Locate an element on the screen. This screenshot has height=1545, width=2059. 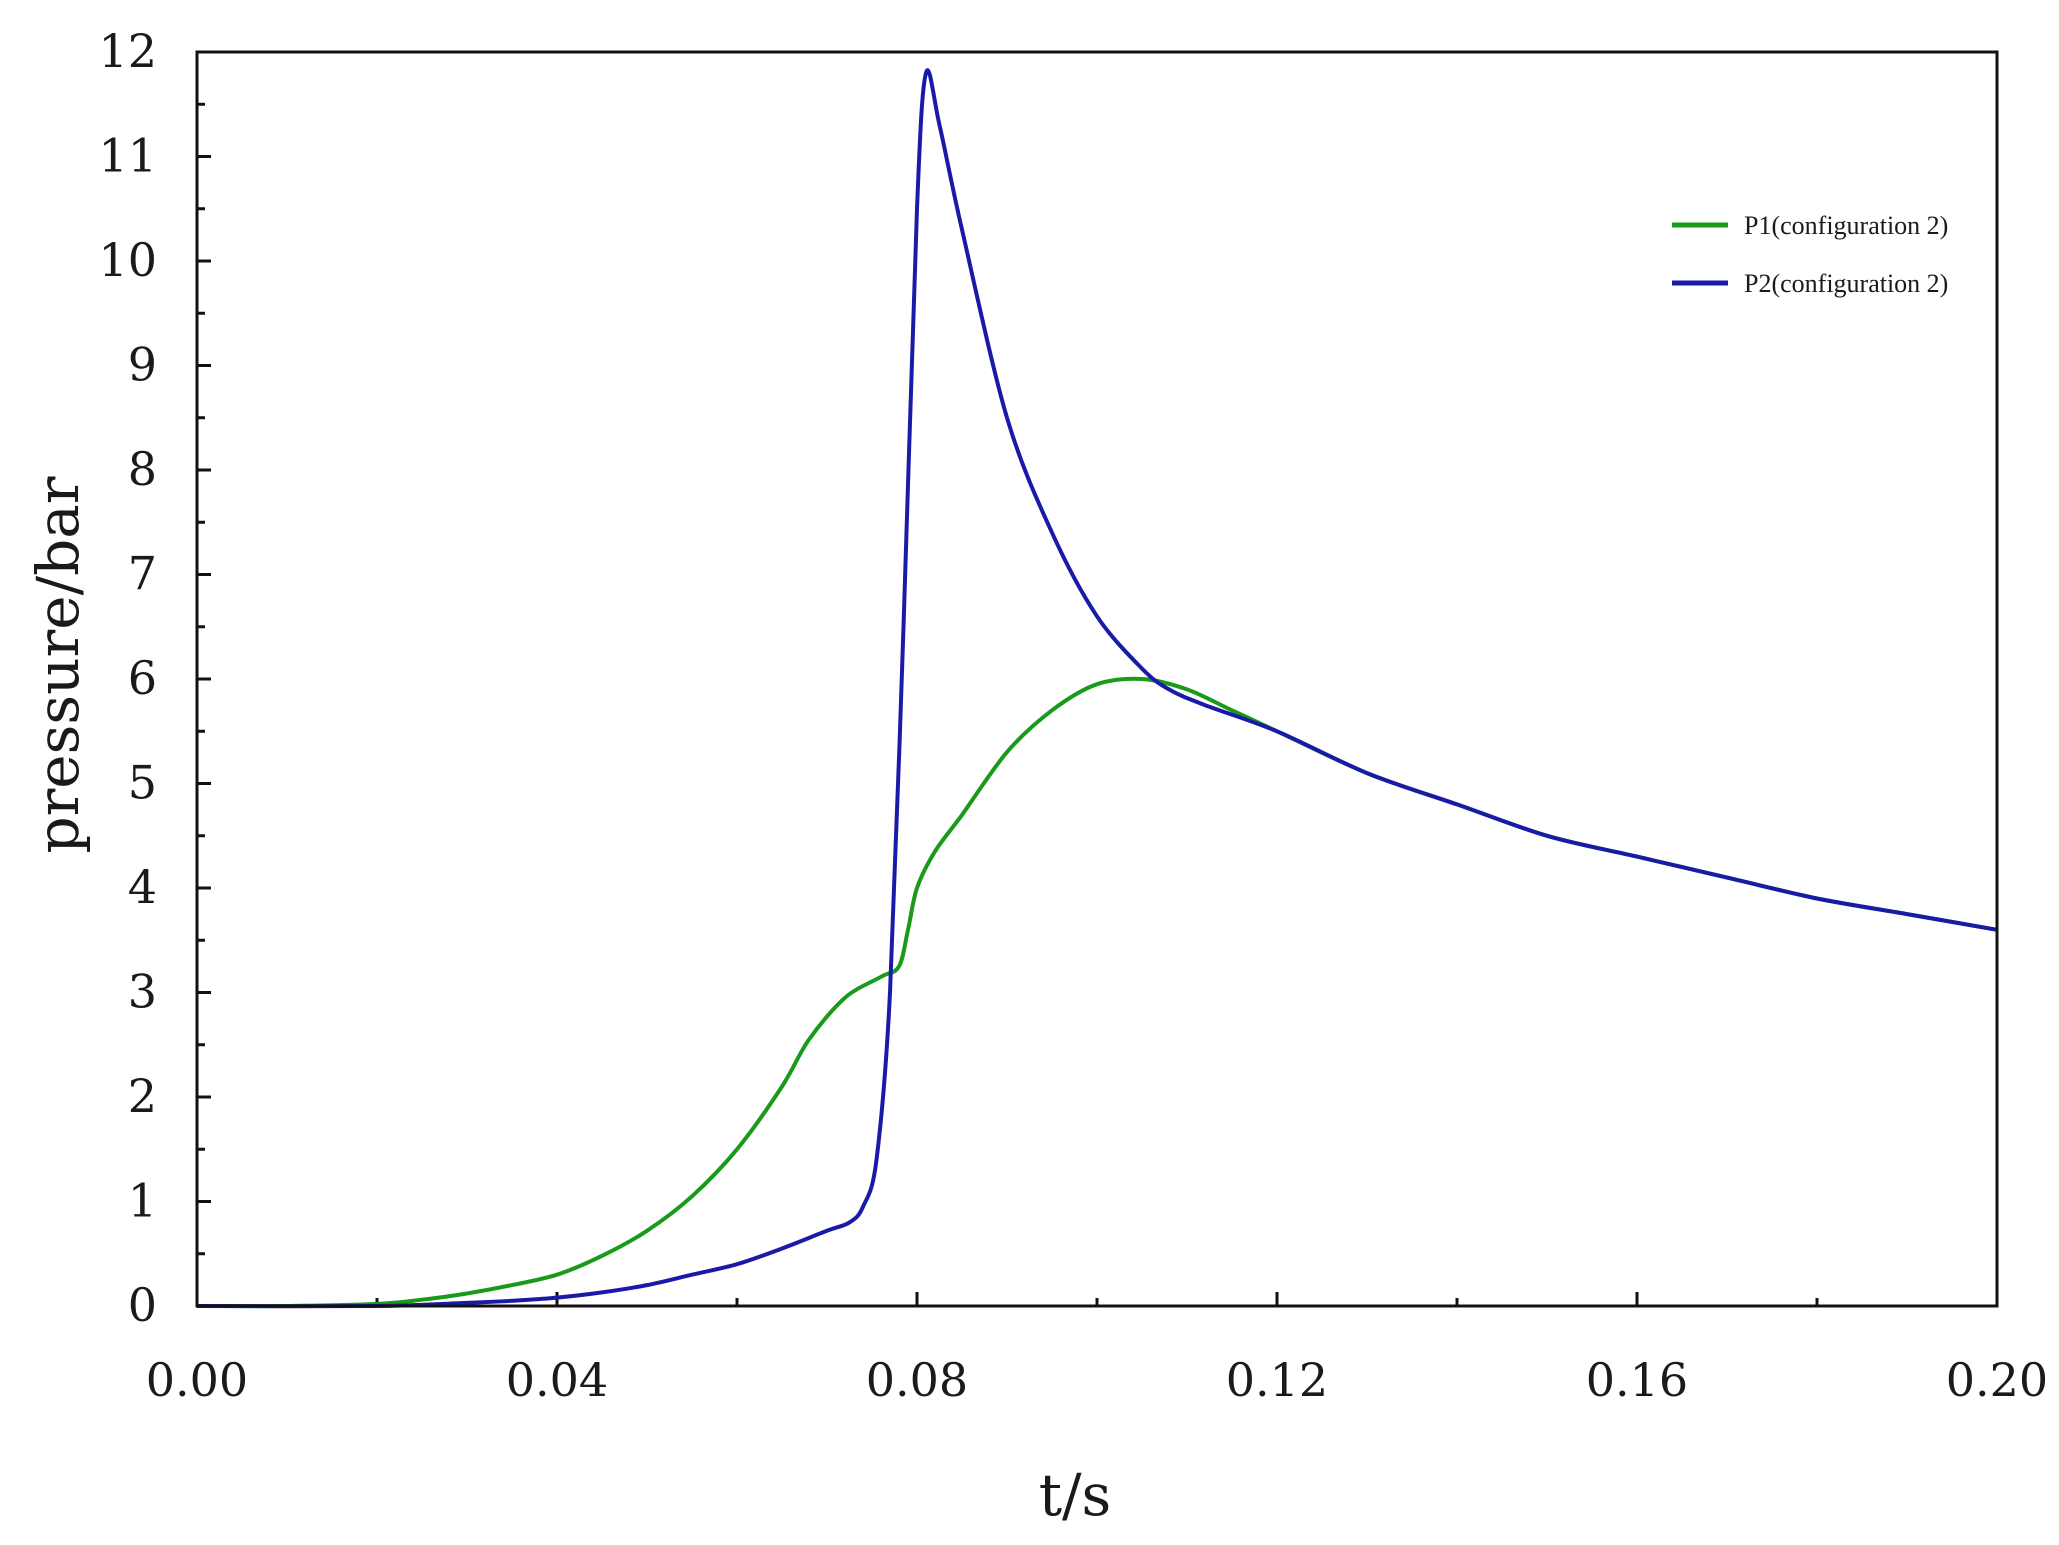
y-tick-label: 1 is located at coordinates (142, 1201).